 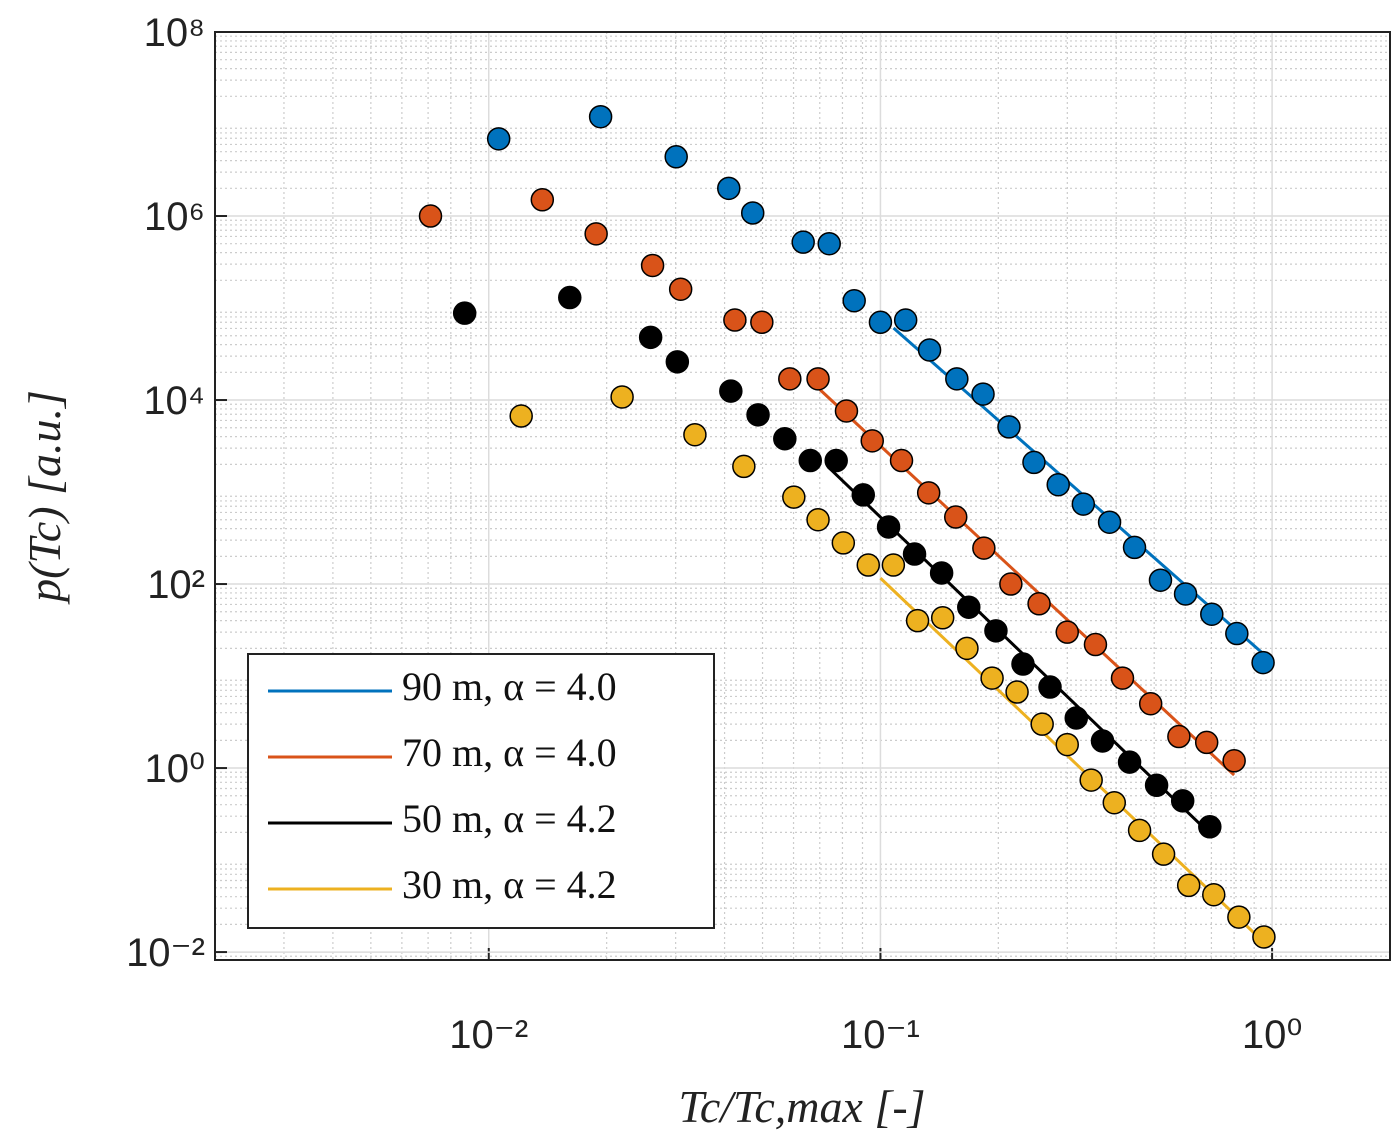 I want to click on x-tick-label: 10⁻¹, so click(x=880, y=1035).